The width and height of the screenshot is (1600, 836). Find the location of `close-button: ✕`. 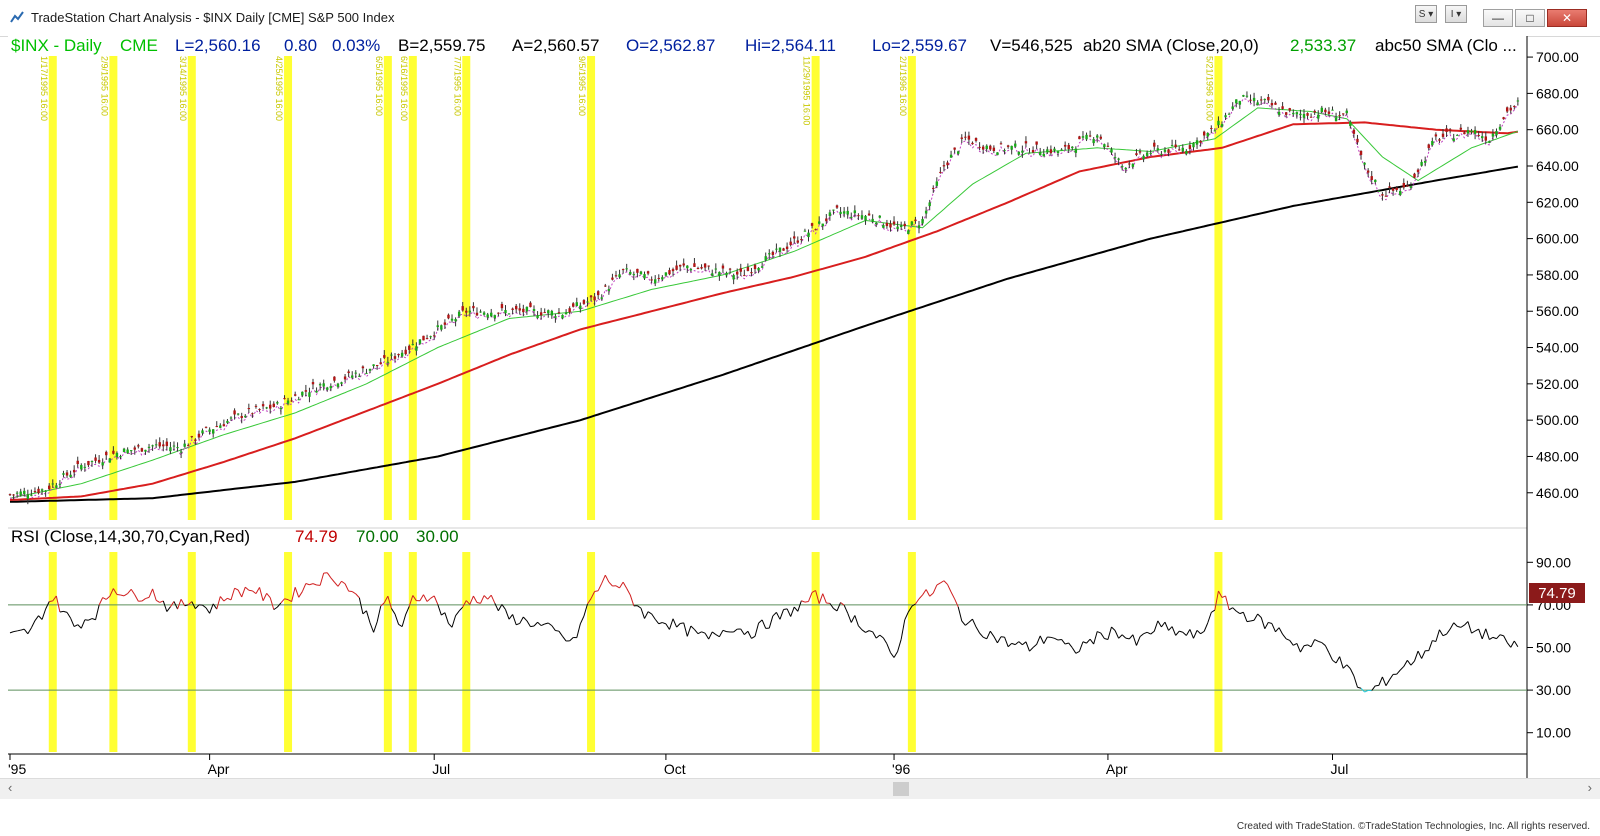

close-button: ✕ is located at coordinates (1567, 18).